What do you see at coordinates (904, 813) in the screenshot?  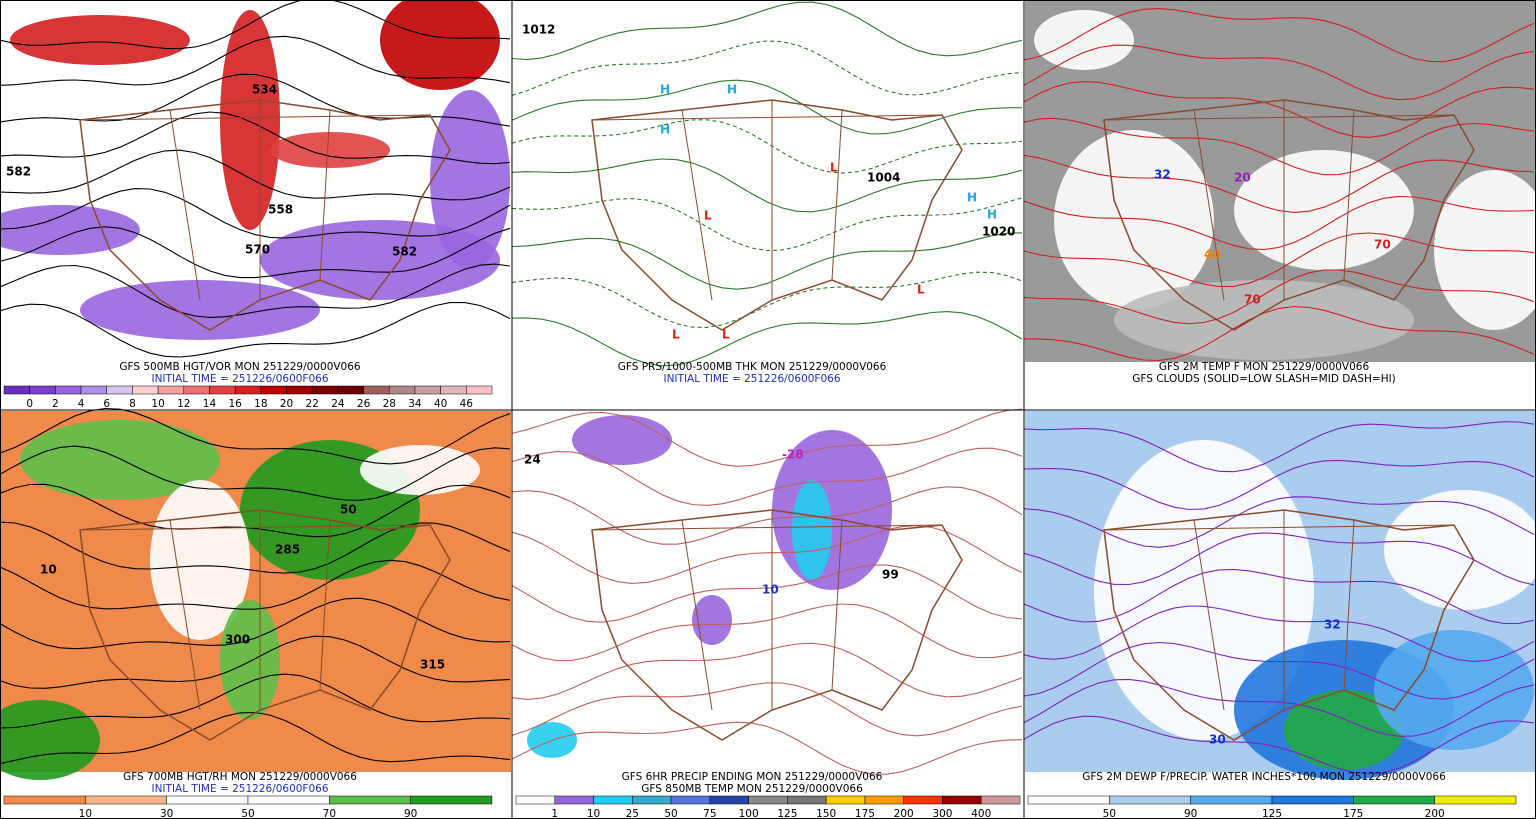 I see `colorbar-label: 200` at bounding box center [904, 813].